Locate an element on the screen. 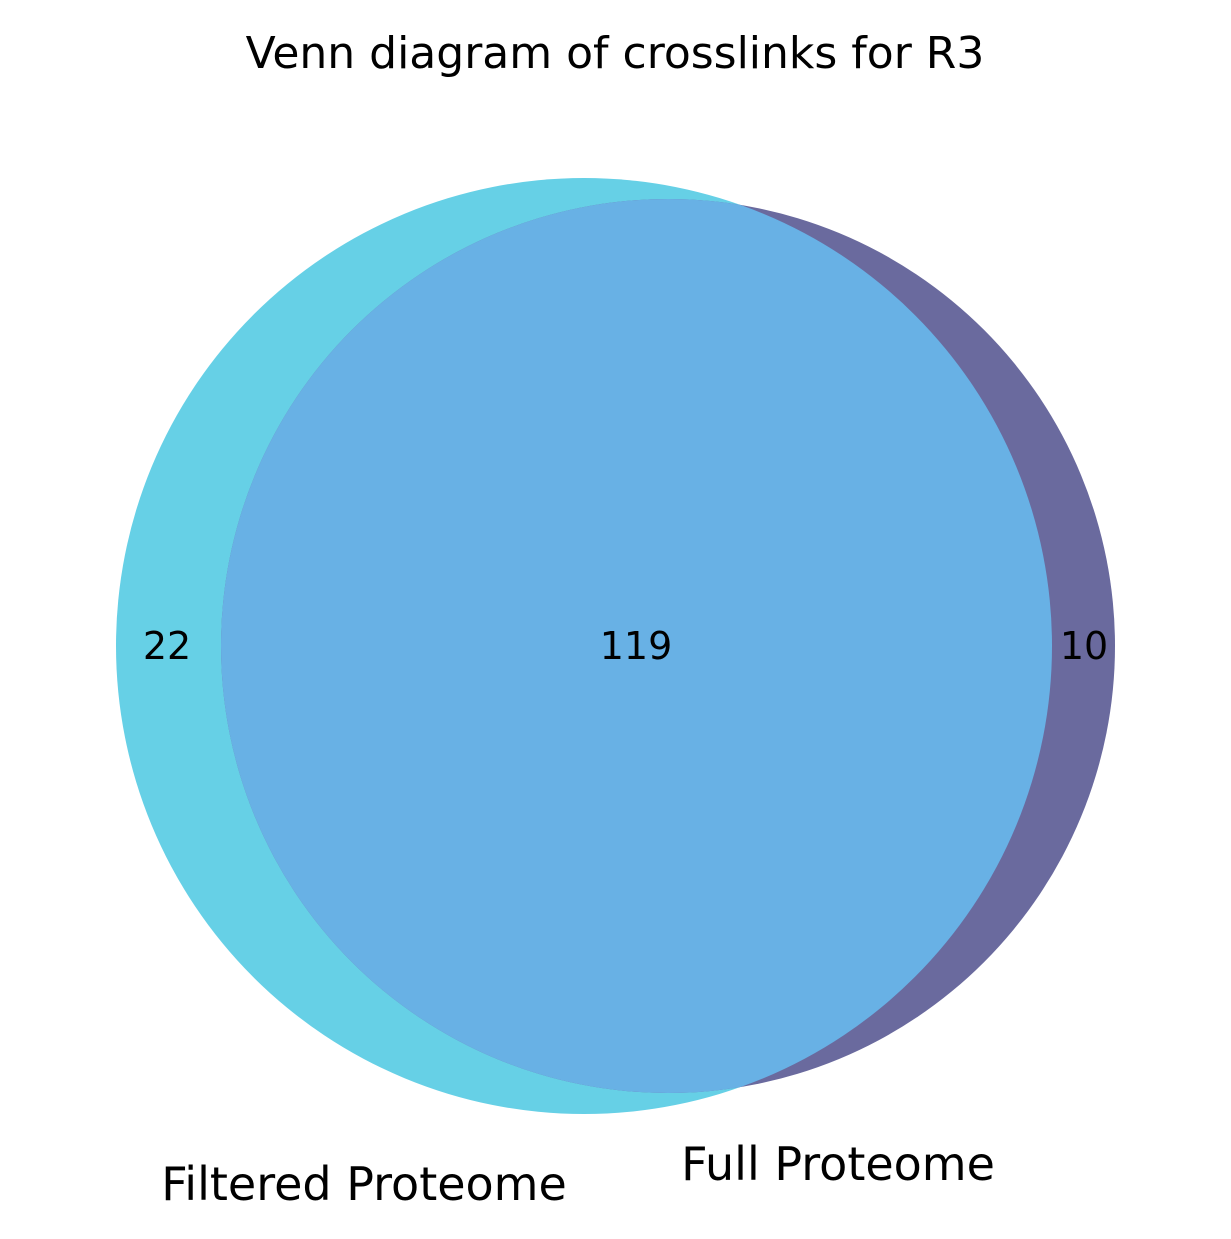 The image size is (1231, 1239). count-filtered-only: 22 is located at coordinates (167, 646).